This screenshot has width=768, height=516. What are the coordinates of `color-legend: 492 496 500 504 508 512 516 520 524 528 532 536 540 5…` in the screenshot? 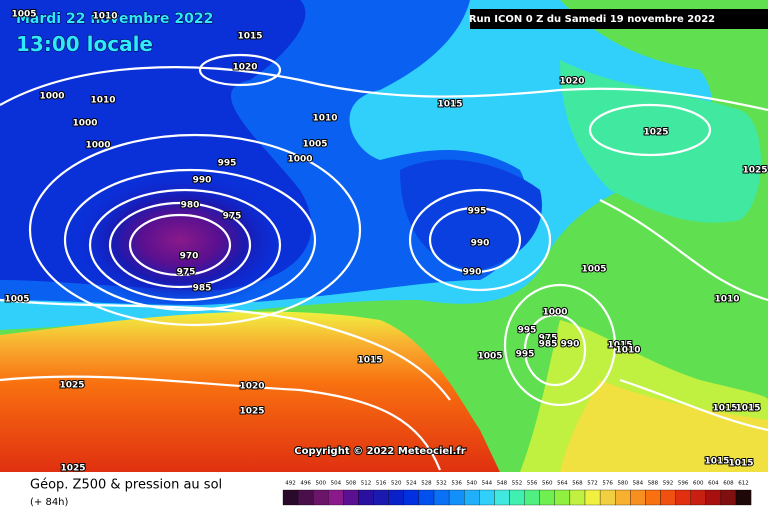 It's located at (517, 493).